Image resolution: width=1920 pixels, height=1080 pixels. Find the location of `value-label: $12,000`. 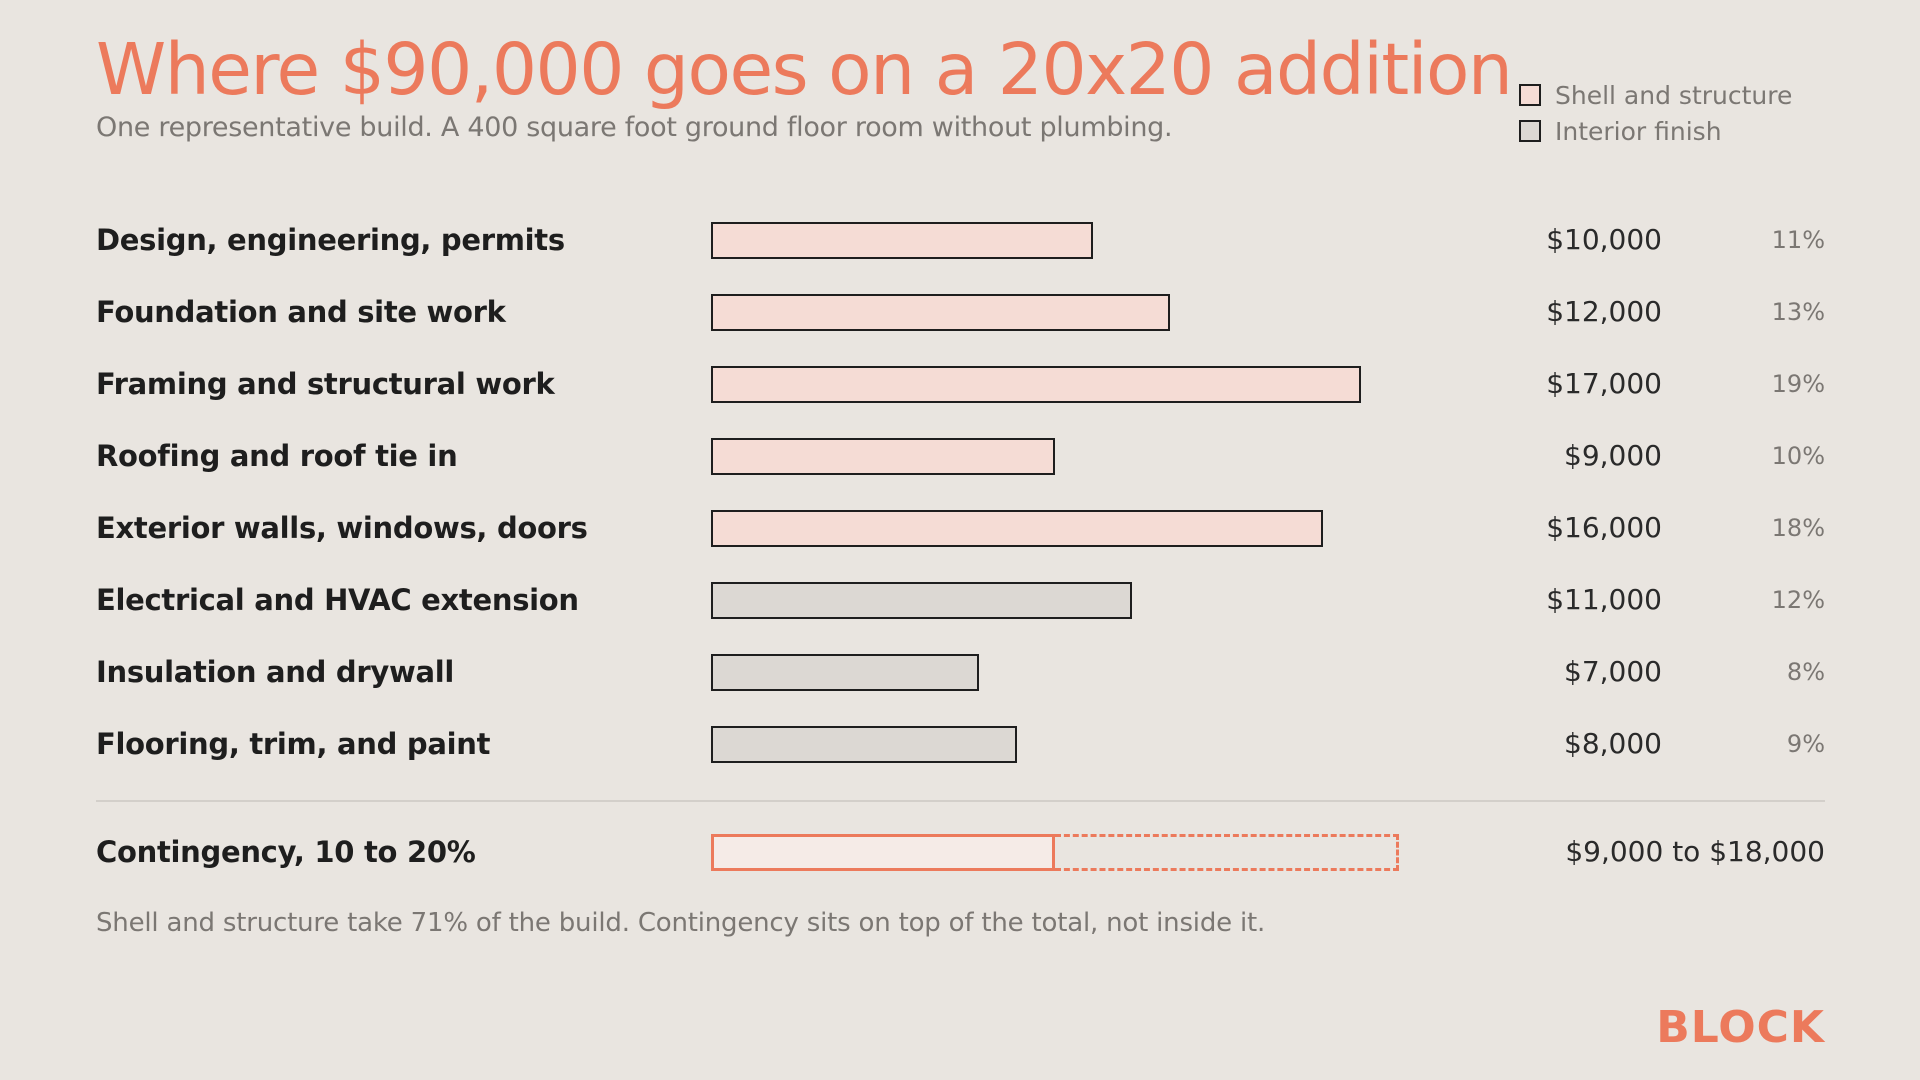

value-label: $12,000 is located at coordinates (1604, 311).